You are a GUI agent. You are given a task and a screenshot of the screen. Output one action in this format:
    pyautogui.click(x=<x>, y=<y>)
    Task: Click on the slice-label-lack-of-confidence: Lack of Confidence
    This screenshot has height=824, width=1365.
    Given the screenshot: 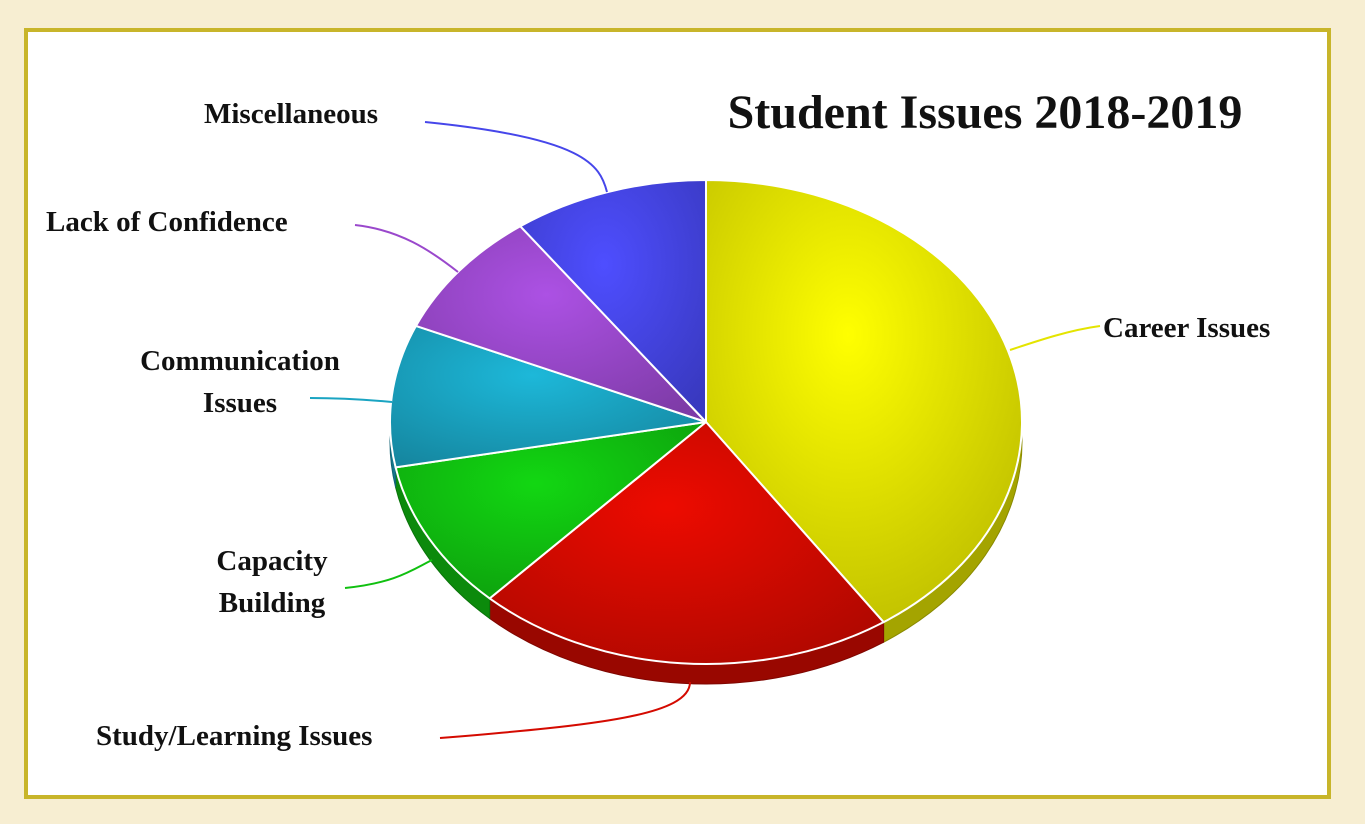 What is the action you would take?
    pyautogui.click(x=167, y=222)
    